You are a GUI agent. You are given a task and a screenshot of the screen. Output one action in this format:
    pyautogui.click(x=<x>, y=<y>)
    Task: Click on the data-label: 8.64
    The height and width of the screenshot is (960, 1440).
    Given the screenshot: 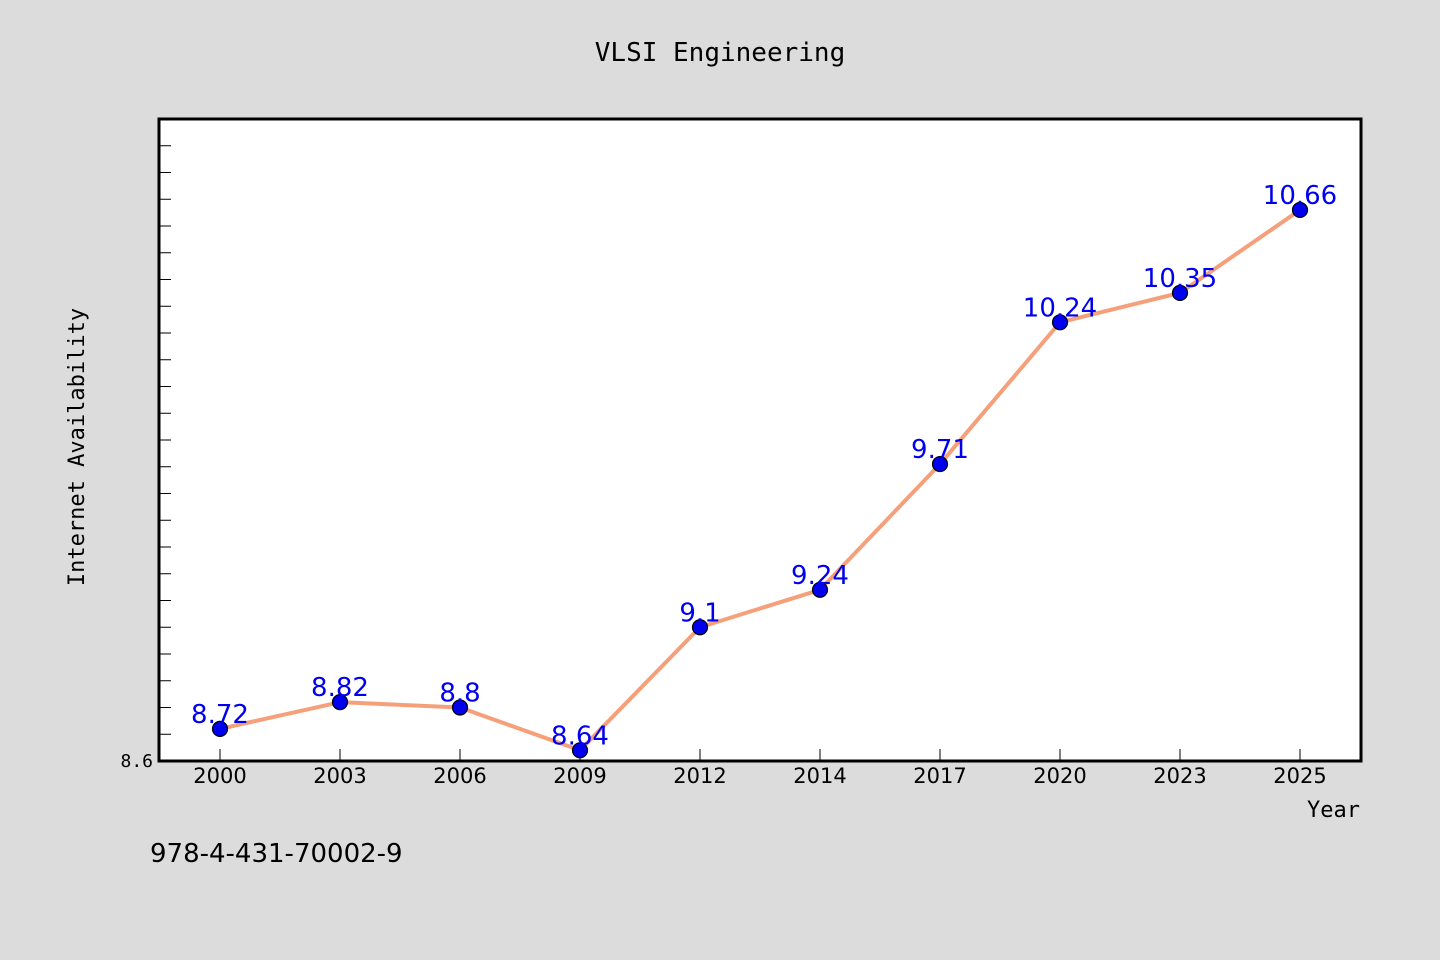 What is the action you would take?
    pyautogui.click(x=580, y=736)
    